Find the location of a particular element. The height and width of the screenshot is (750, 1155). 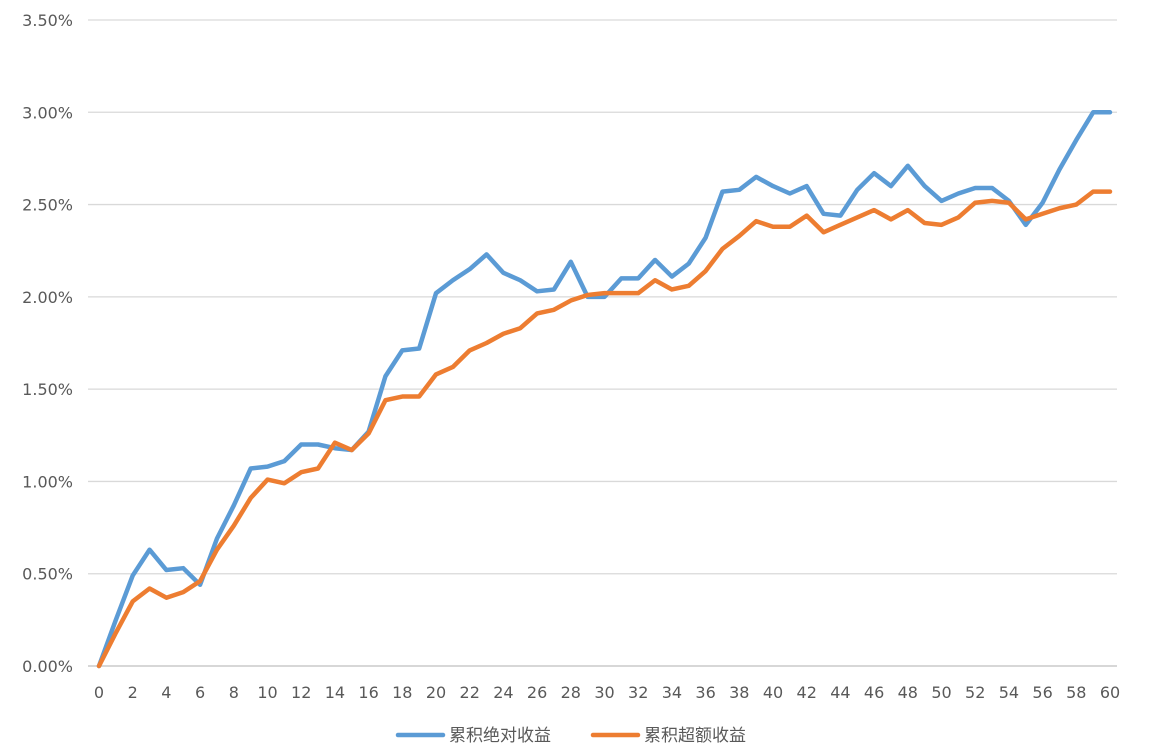

x-tick-label-28: 56 is located at coordinates (1042, 692).